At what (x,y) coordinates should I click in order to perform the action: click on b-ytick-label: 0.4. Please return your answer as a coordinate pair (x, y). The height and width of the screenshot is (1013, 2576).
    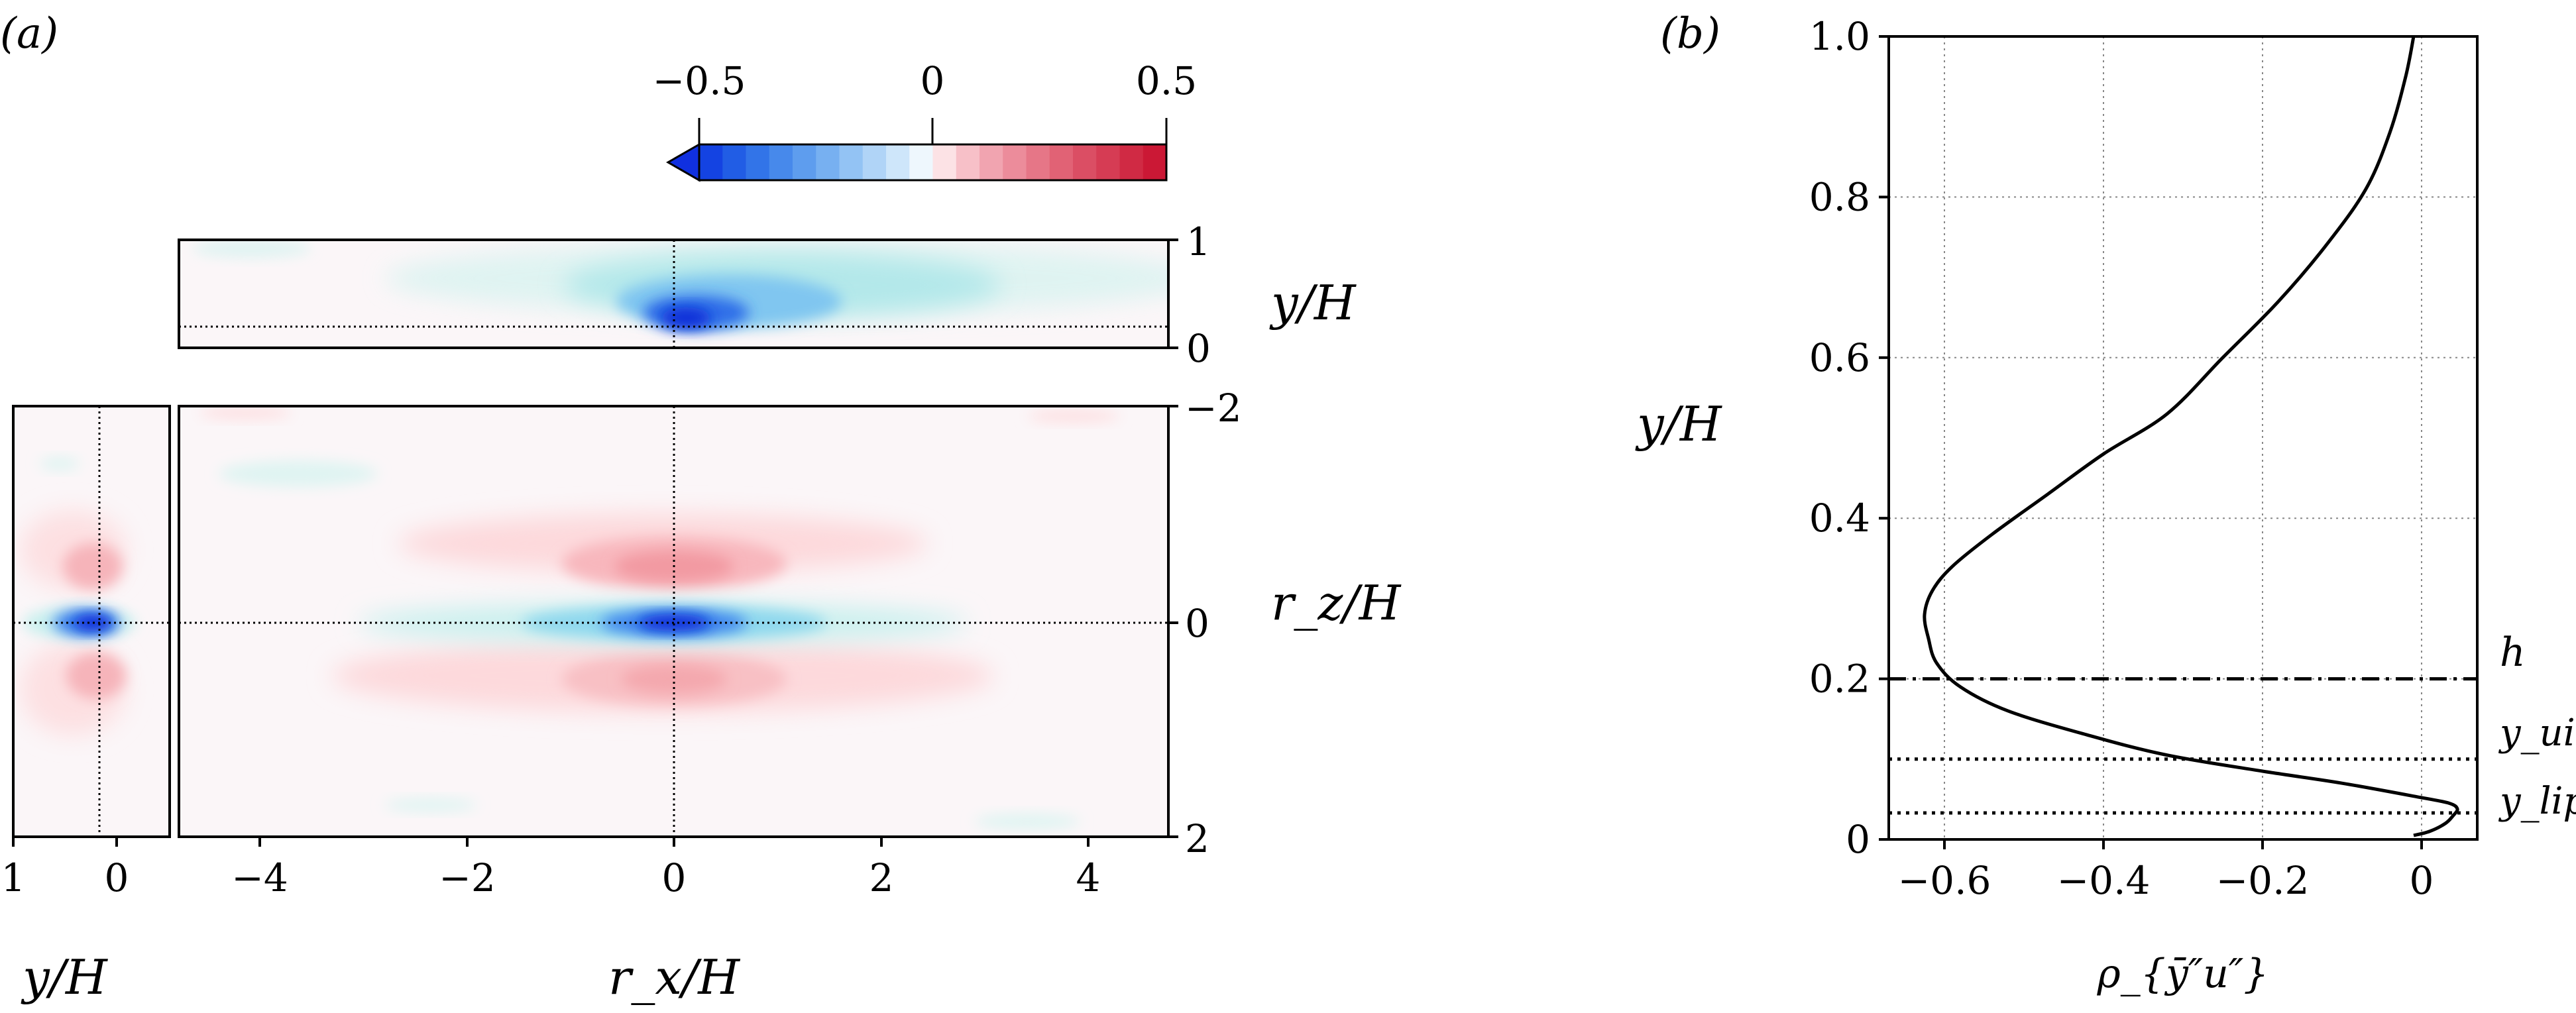
    Looking at the image, I should click on (1839, 518).